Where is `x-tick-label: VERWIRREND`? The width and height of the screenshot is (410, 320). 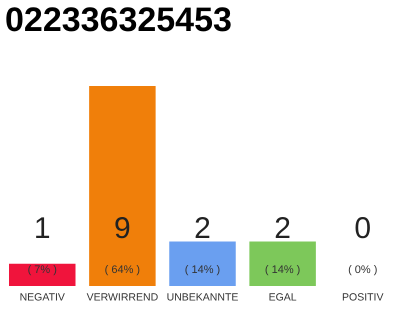
x-tick-label: VERWIRREND is located at coordinates (122, 298).